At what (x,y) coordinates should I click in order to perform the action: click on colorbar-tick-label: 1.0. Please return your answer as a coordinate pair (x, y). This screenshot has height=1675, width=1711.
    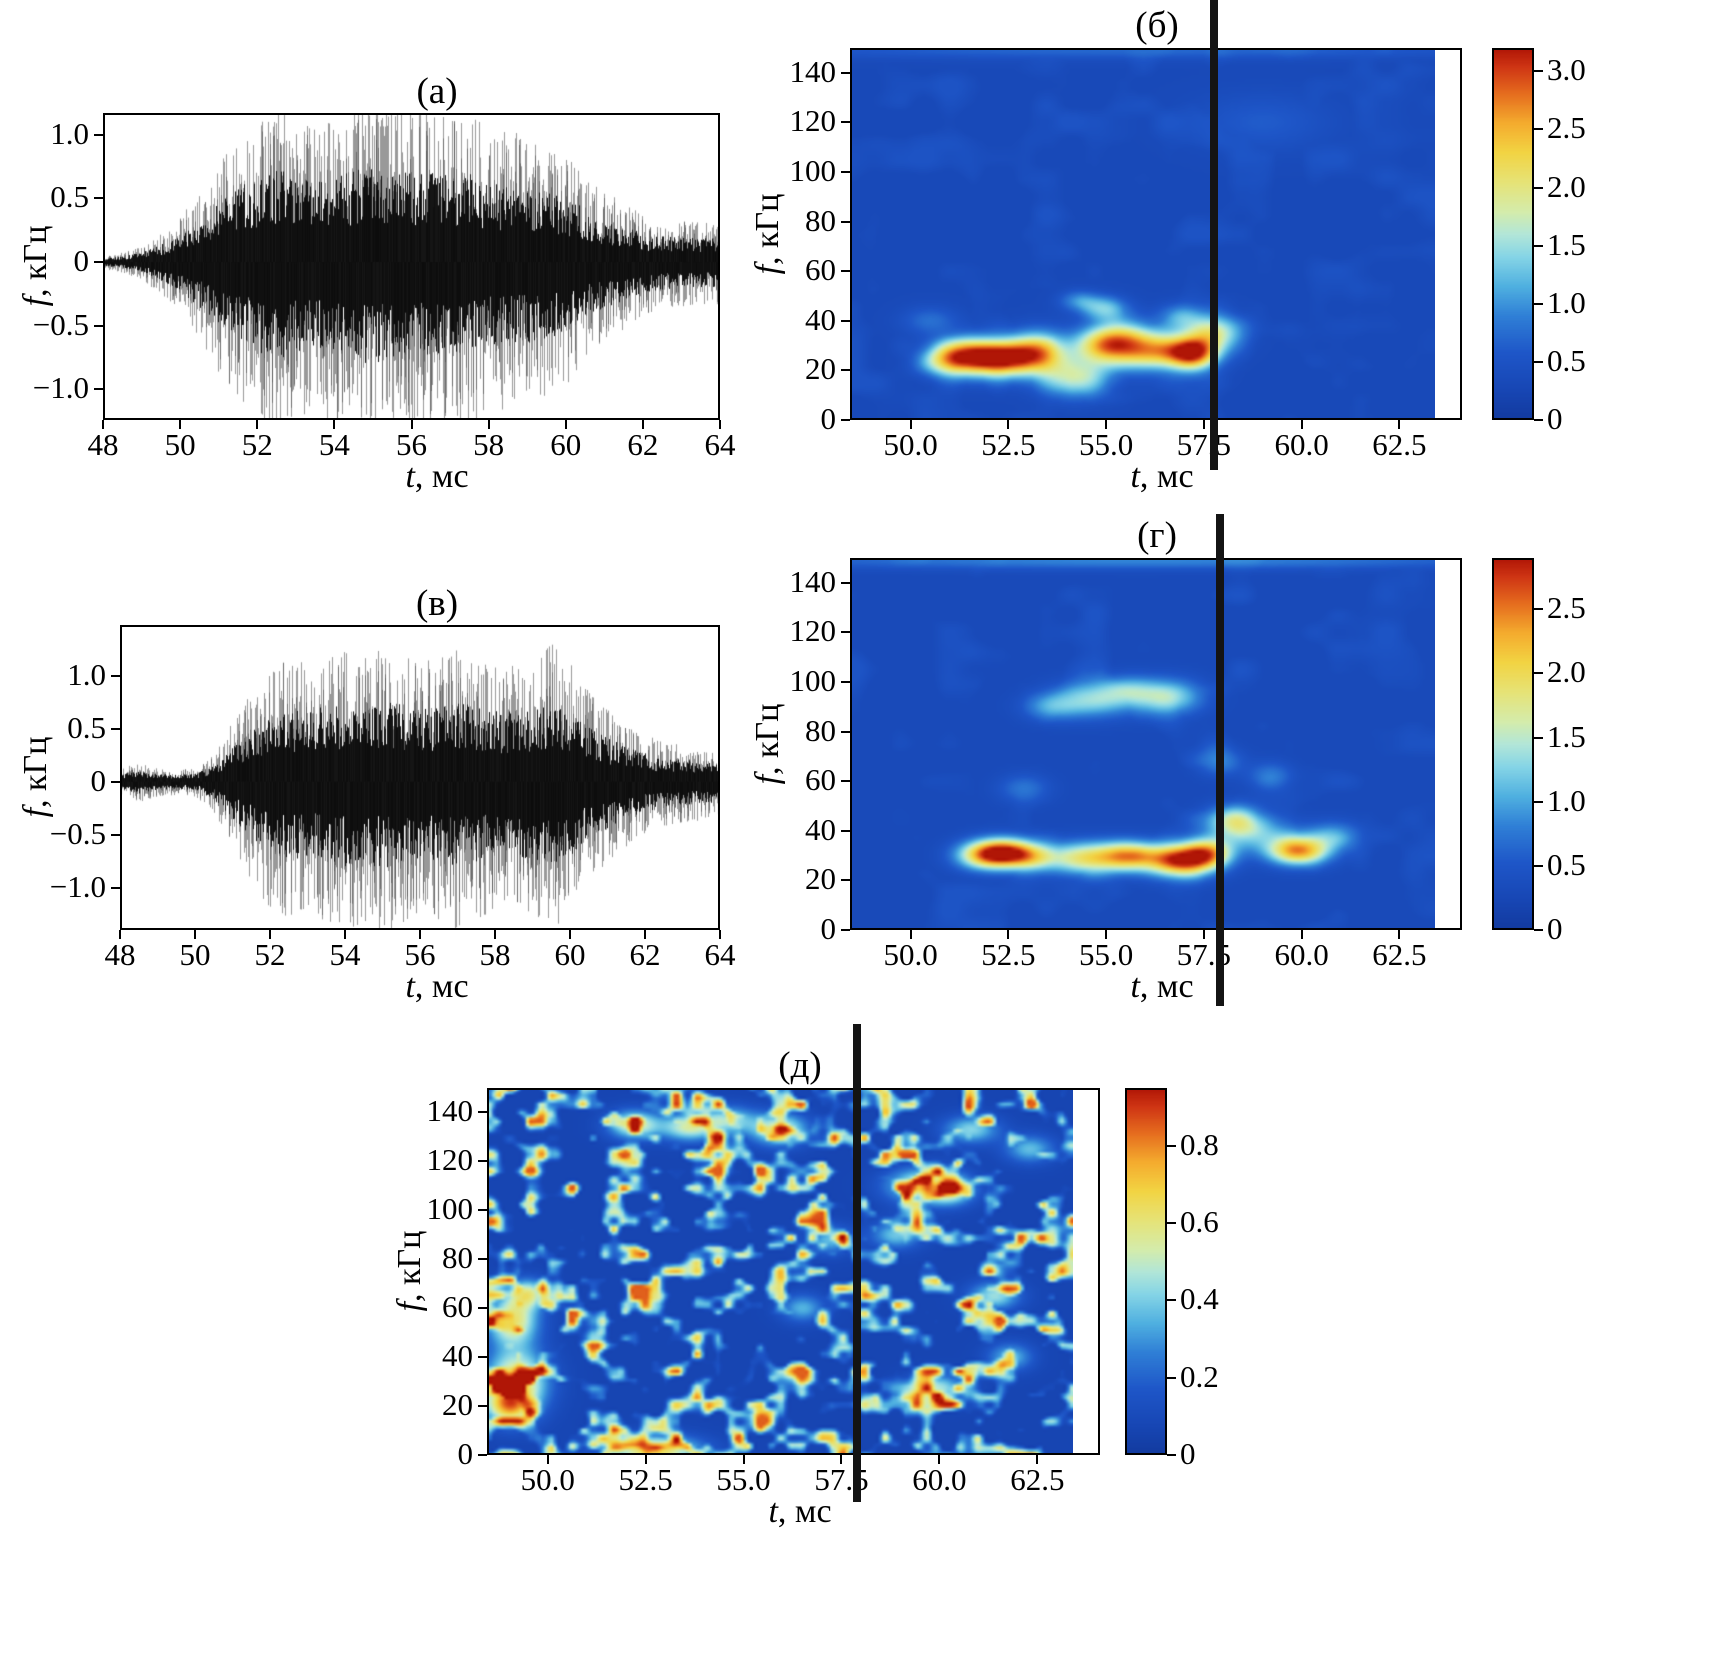
    Looking at the image, I should click on (1566, 800).